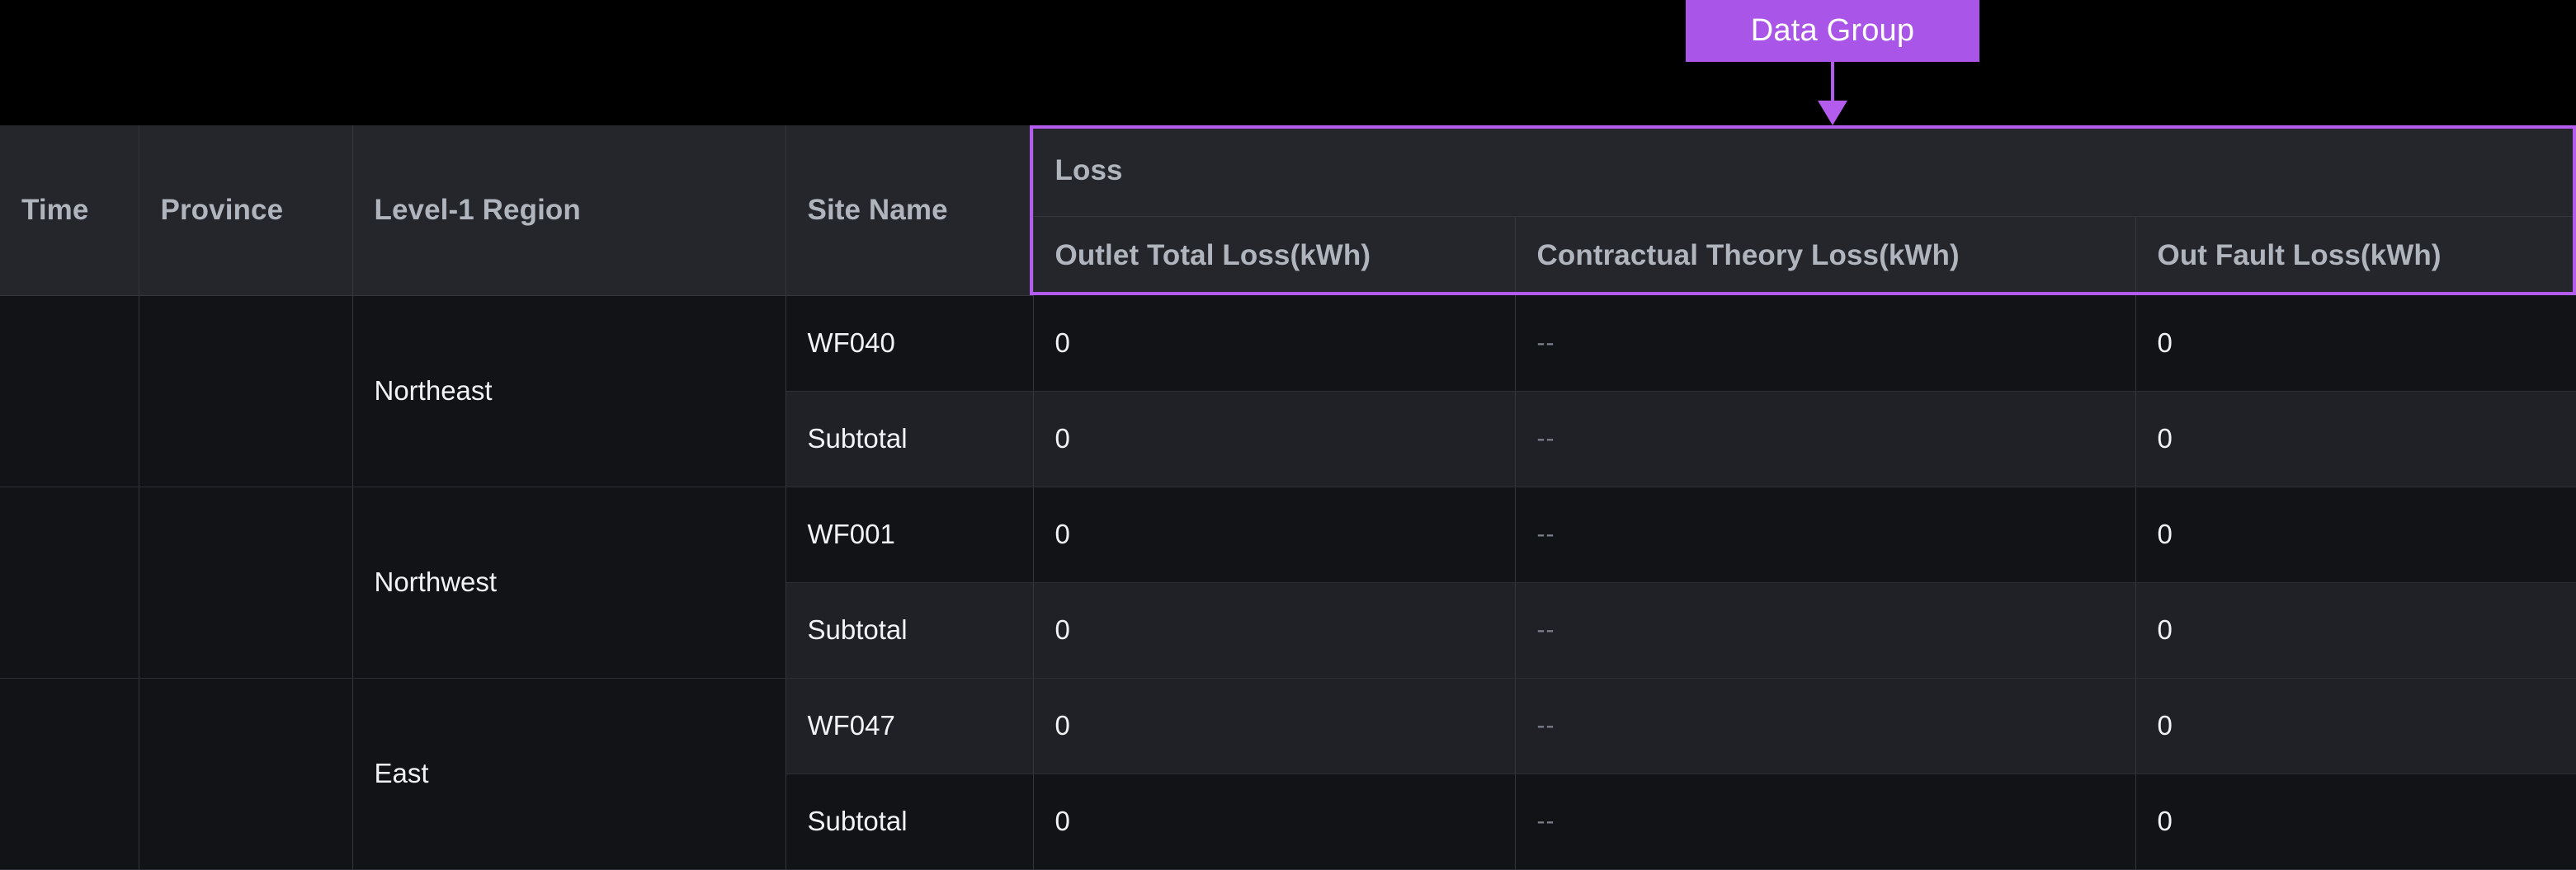 The image size is (2576, 870). What do you see at coordinates (1805, 171) in the screenshot?
I see `column-group-header-loss: Loss` at bounding box center [1805, 171].